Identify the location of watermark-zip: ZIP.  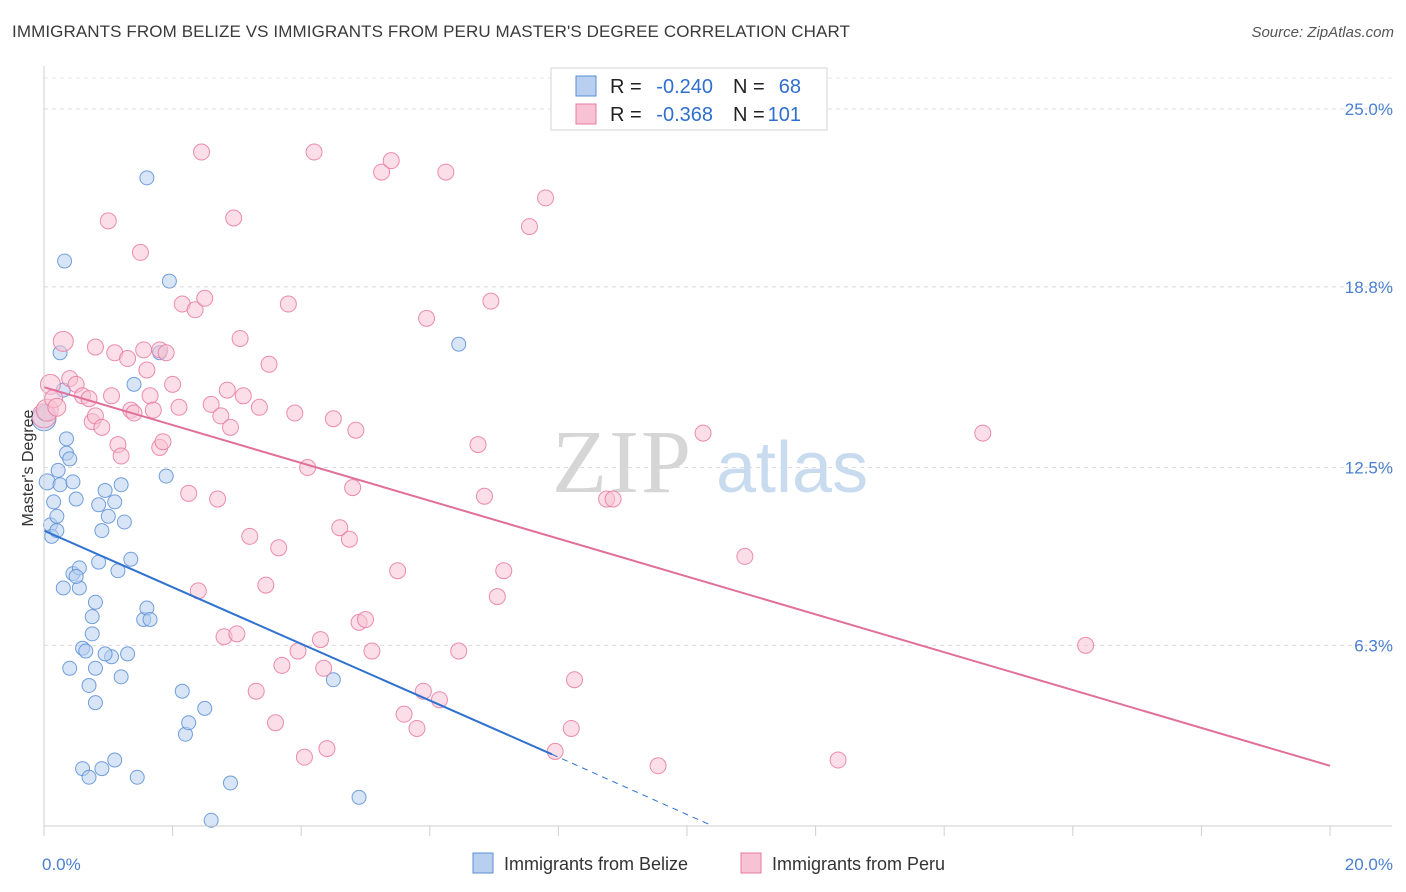
(622, 462).